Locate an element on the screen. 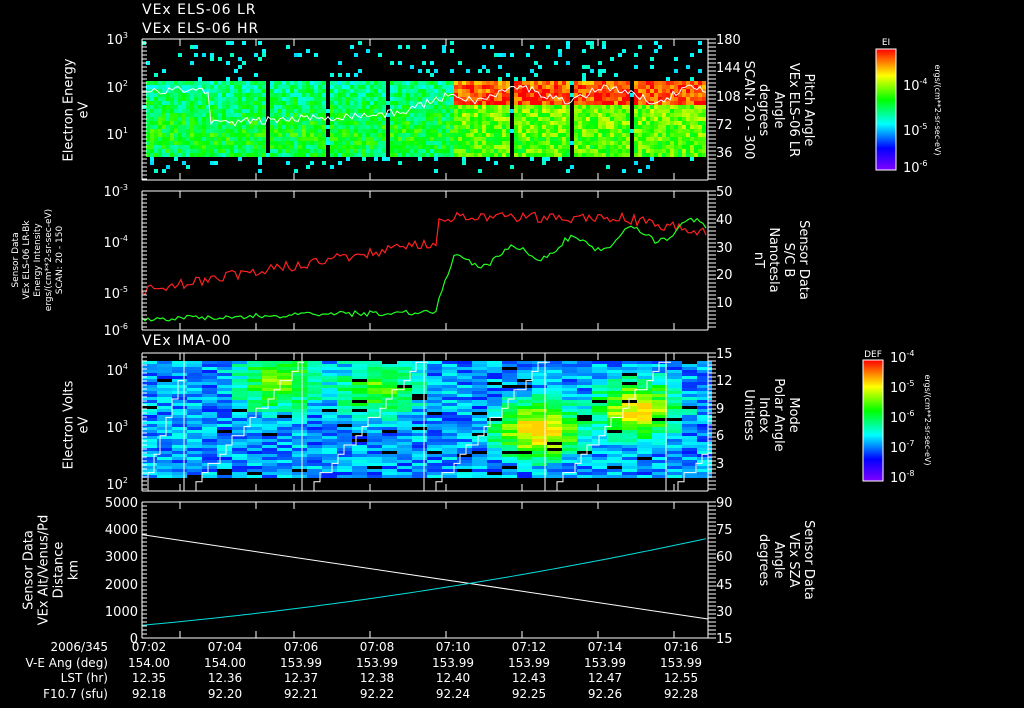 The height and width of the screenshot is (708, 1024). footer-cell: 12.47 is located at coordinates (605, 678).